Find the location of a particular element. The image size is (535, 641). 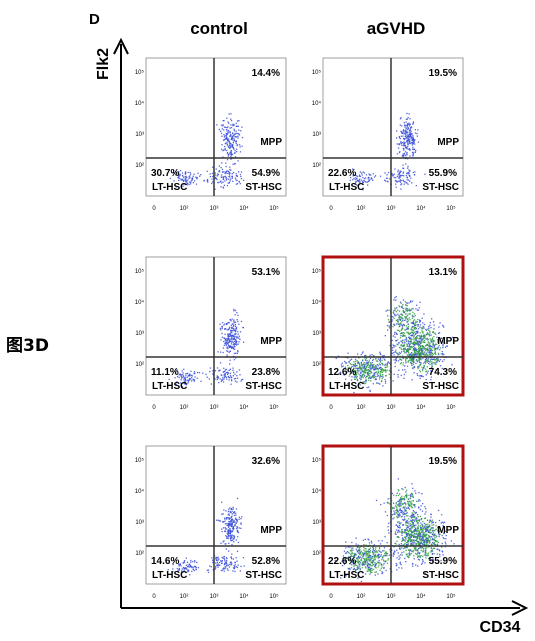

y-tick-label: 10² is located at coordinates (316, 365).